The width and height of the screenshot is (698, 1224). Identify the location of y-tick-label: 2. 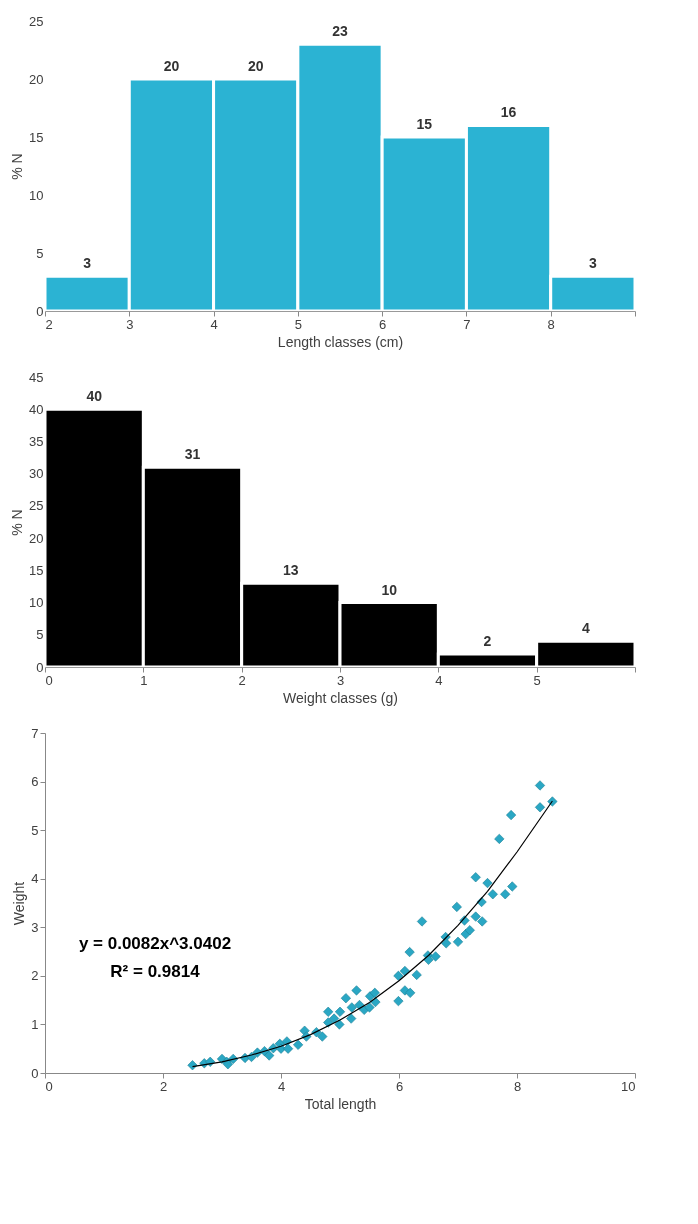
(35, 976).